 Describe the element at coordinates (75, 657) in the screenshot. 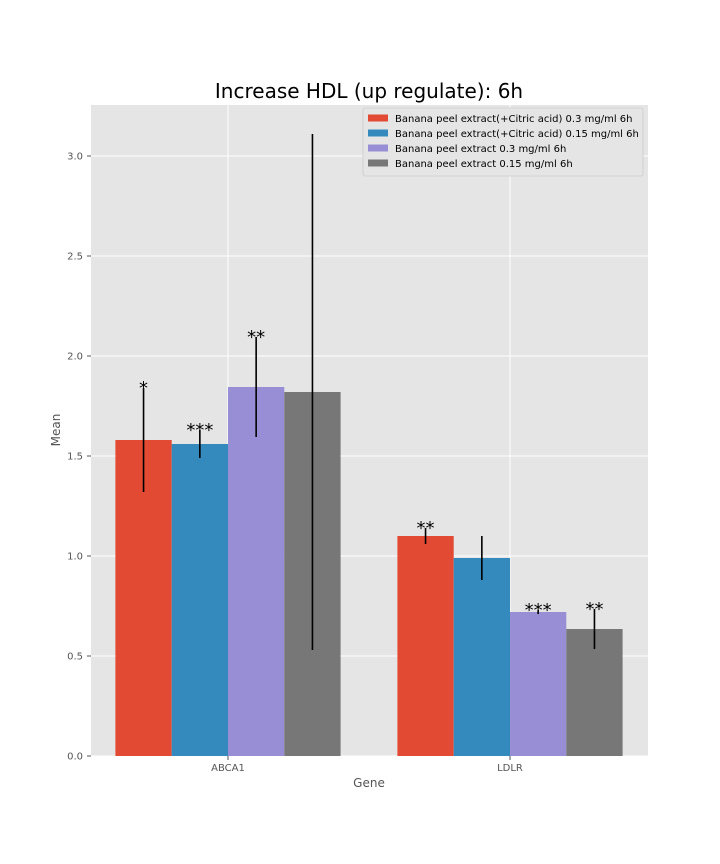

I see `y-tick-label: 0.5` at that location.